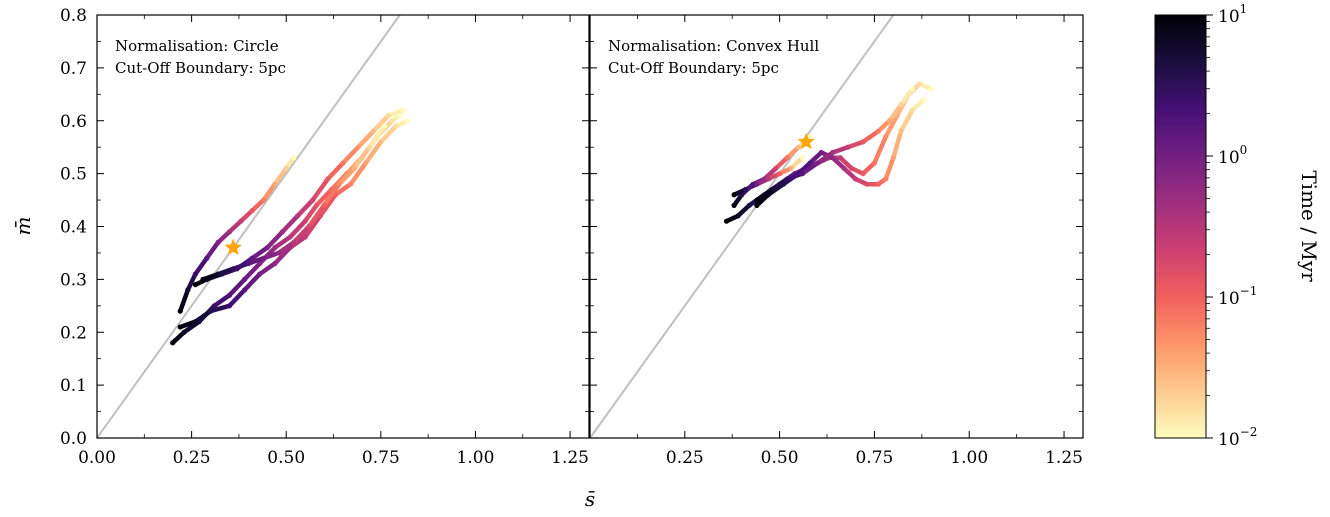 This screenshot has height=517, width=1330. I want to click on x-tick-label: 0.75, so click(381, 458).